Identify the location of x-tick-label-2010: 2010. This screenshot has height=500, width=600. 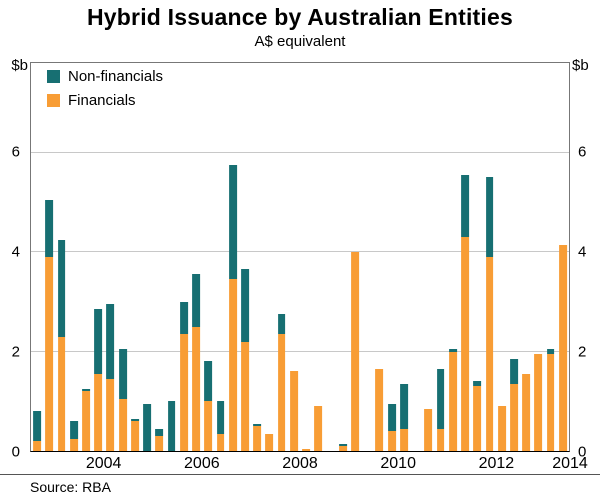
(398, 463).